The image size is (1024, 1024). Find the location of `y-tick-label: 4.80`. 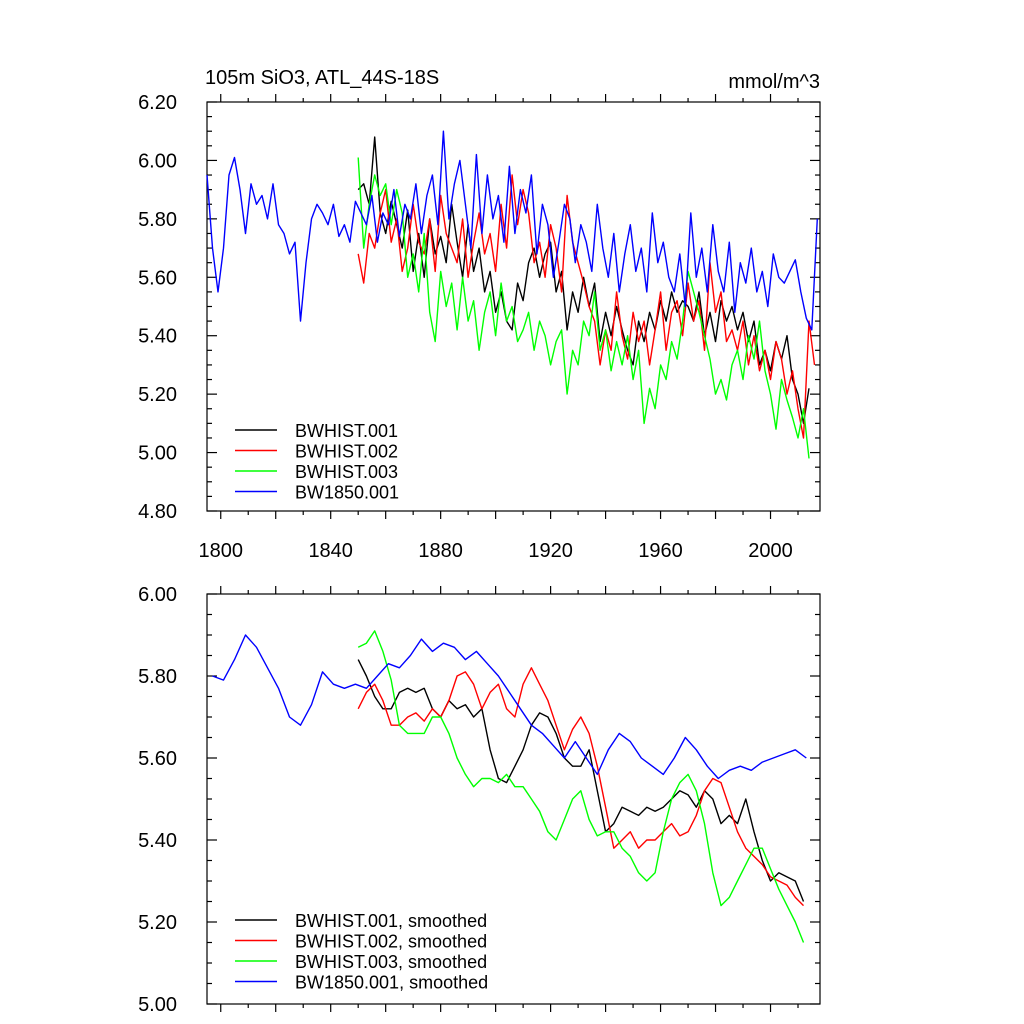

y-tick-label: 4.80 is located at coordinates (157, 512).